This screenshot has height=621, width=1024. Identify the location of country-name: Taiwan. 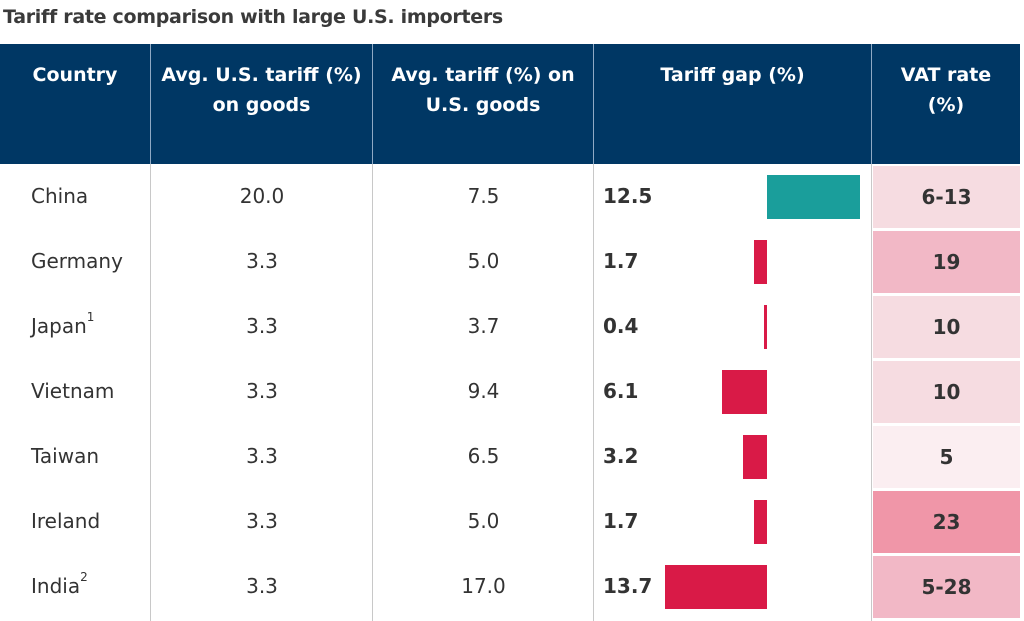
(65, 456).